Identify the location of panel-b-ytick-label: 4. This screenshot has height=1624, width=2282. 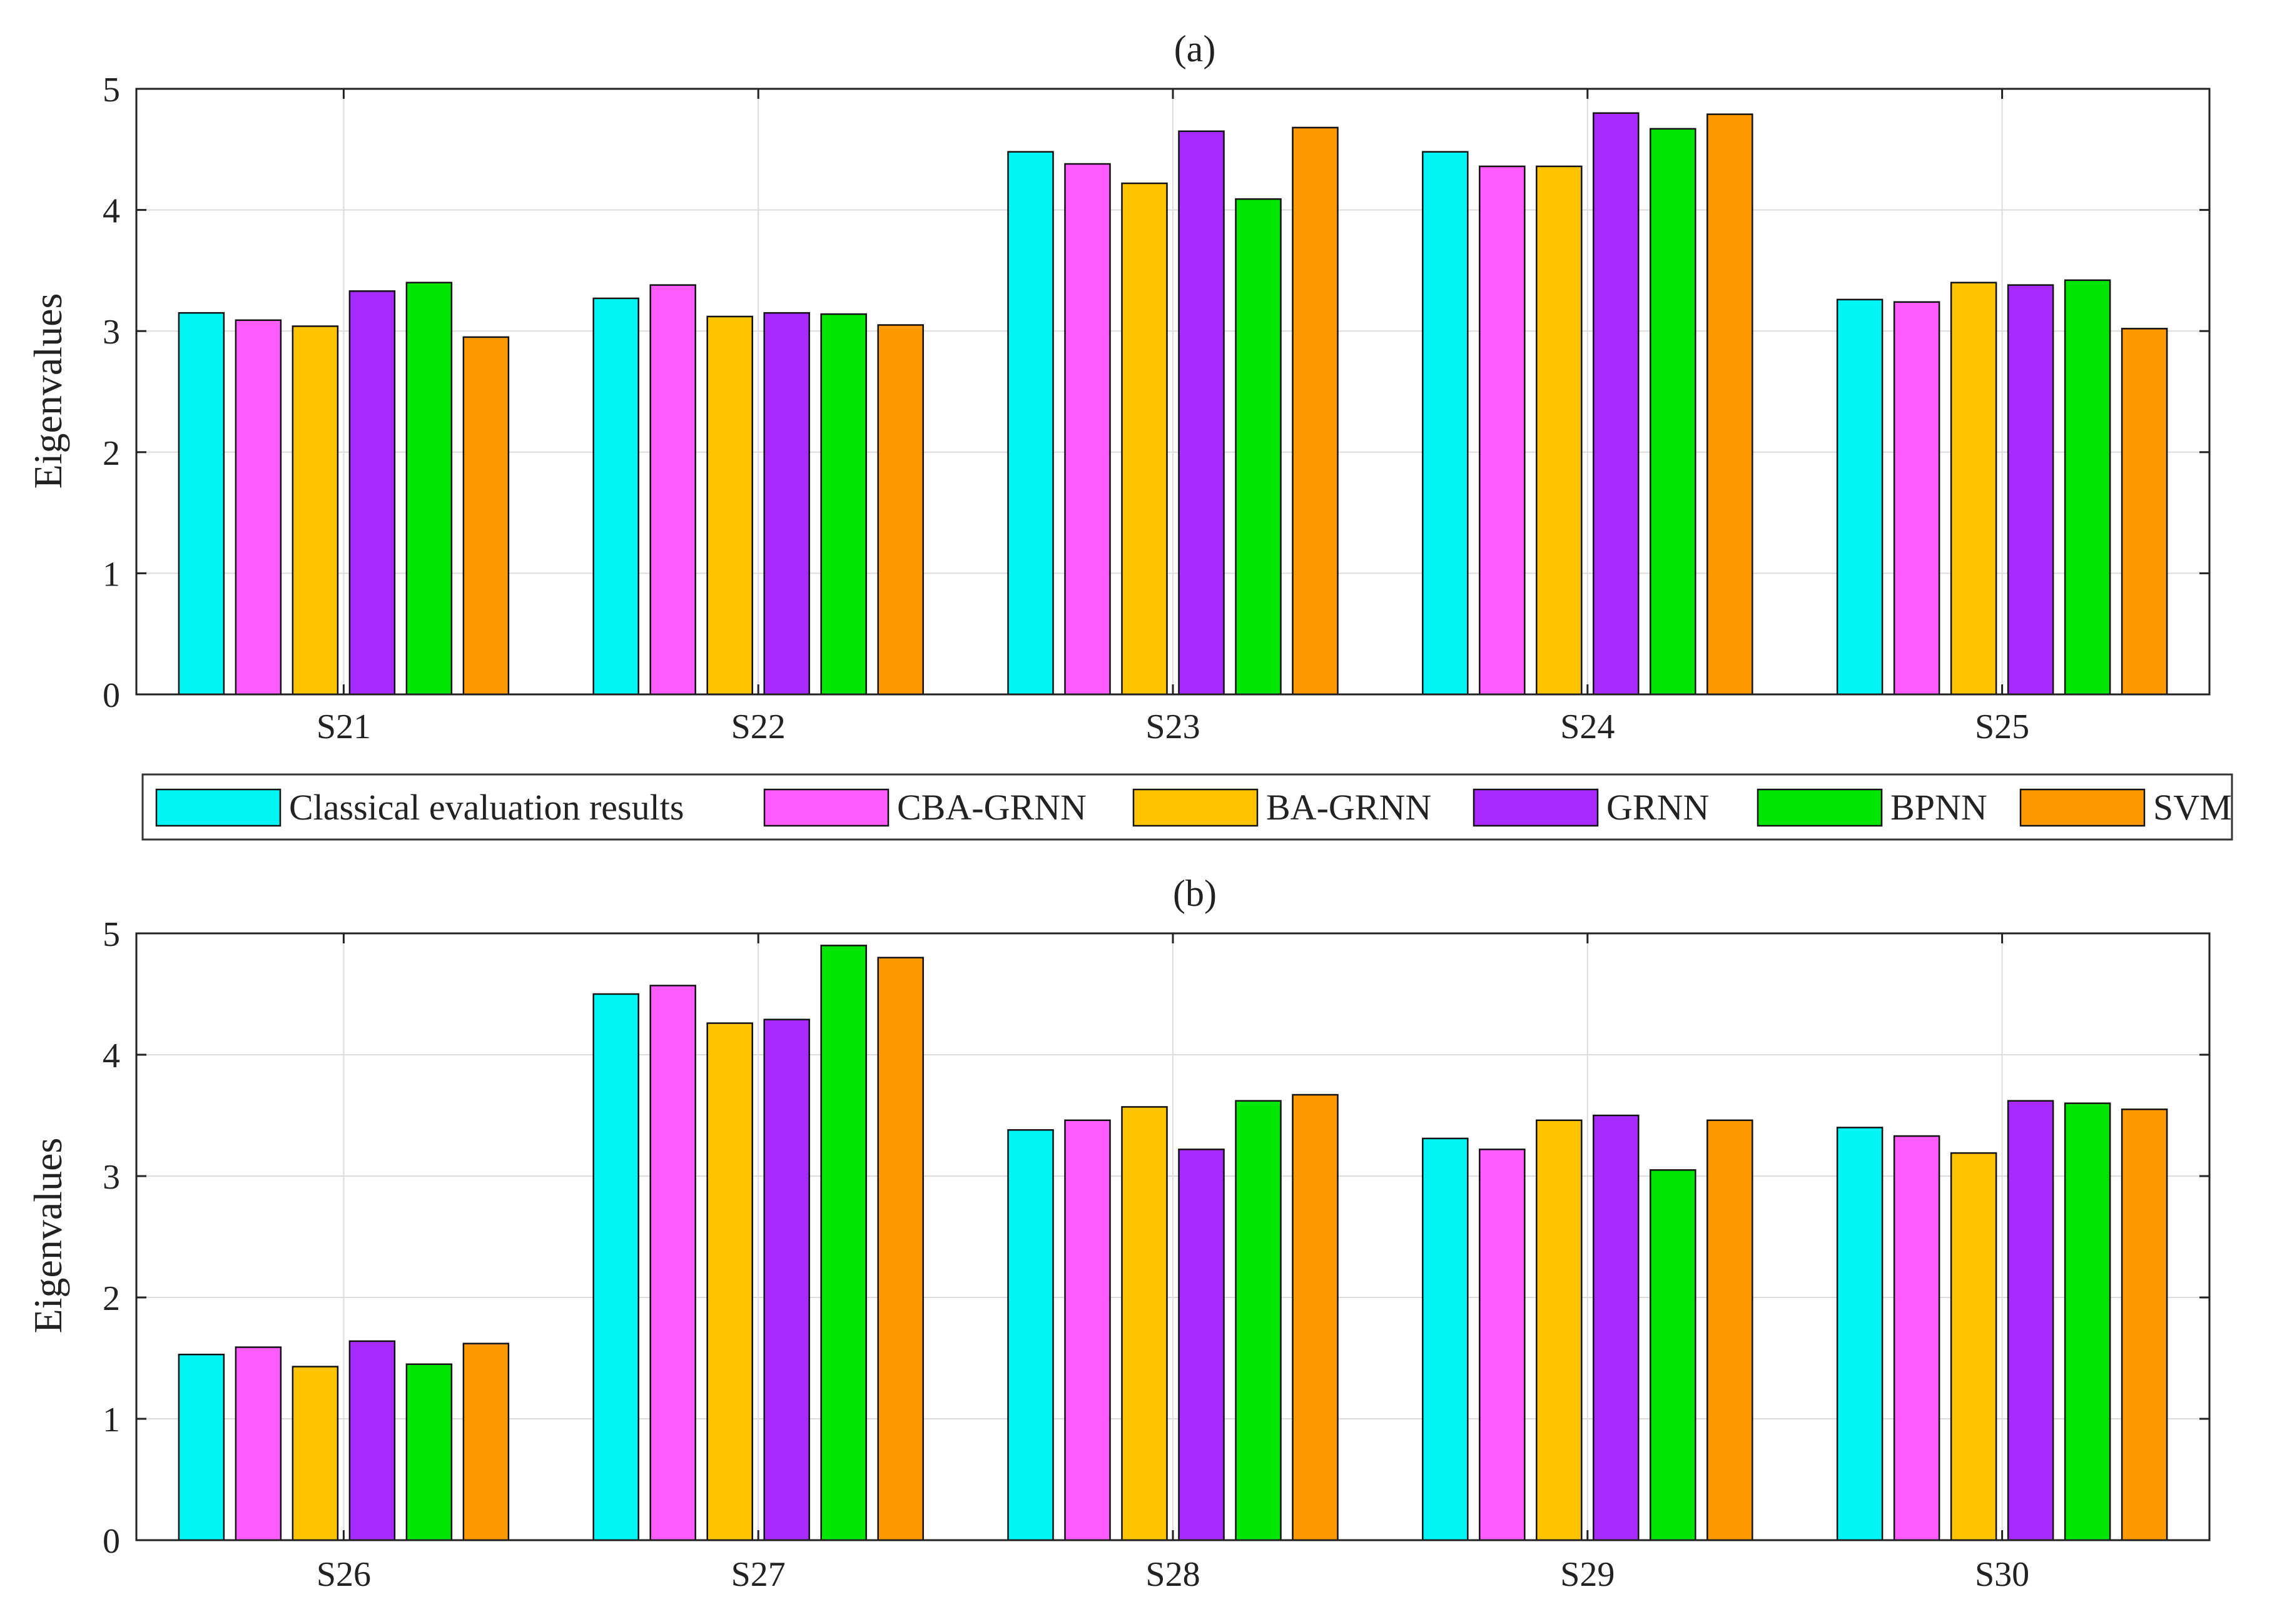
(111, 1056).